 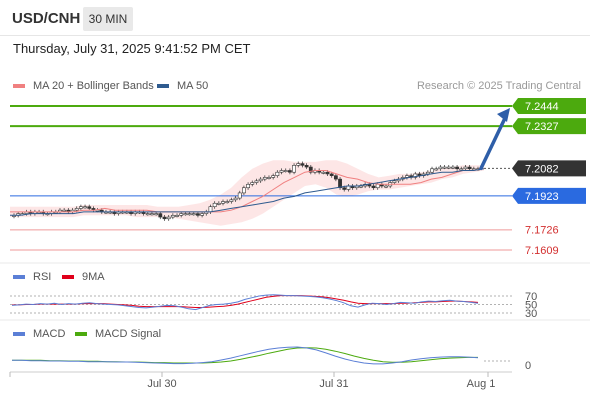 What do you see at coordinates (542, 107) in the screenshot?
I see `price-tag-label: 7.2444` at bounding box center [542, 107].